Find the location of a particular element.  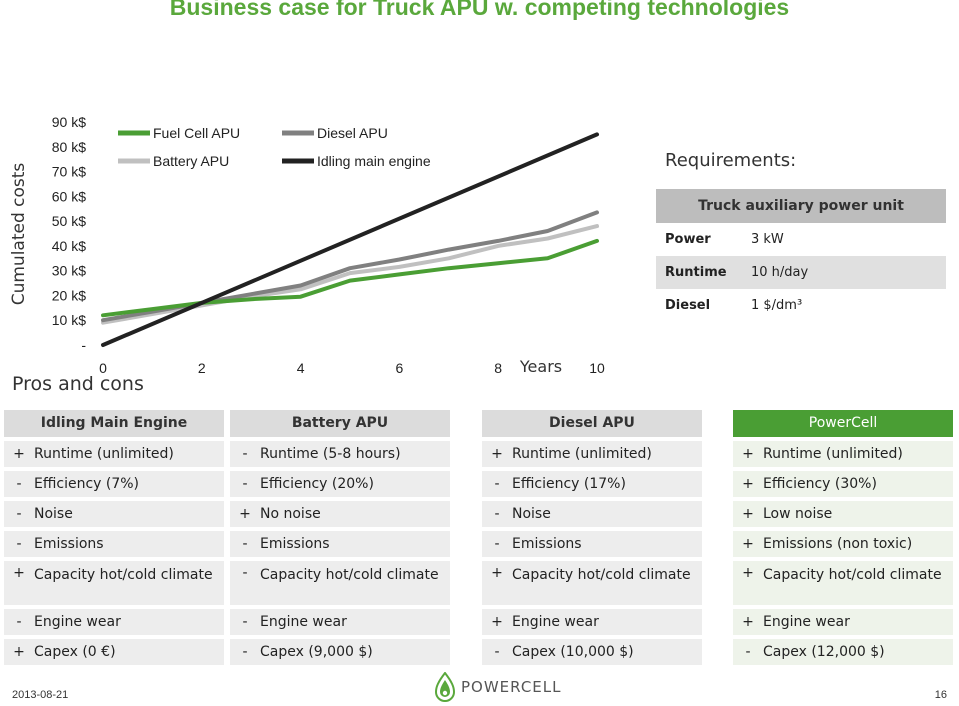

y-tick-label: 70 k$ is located at coordinates (69, 172).